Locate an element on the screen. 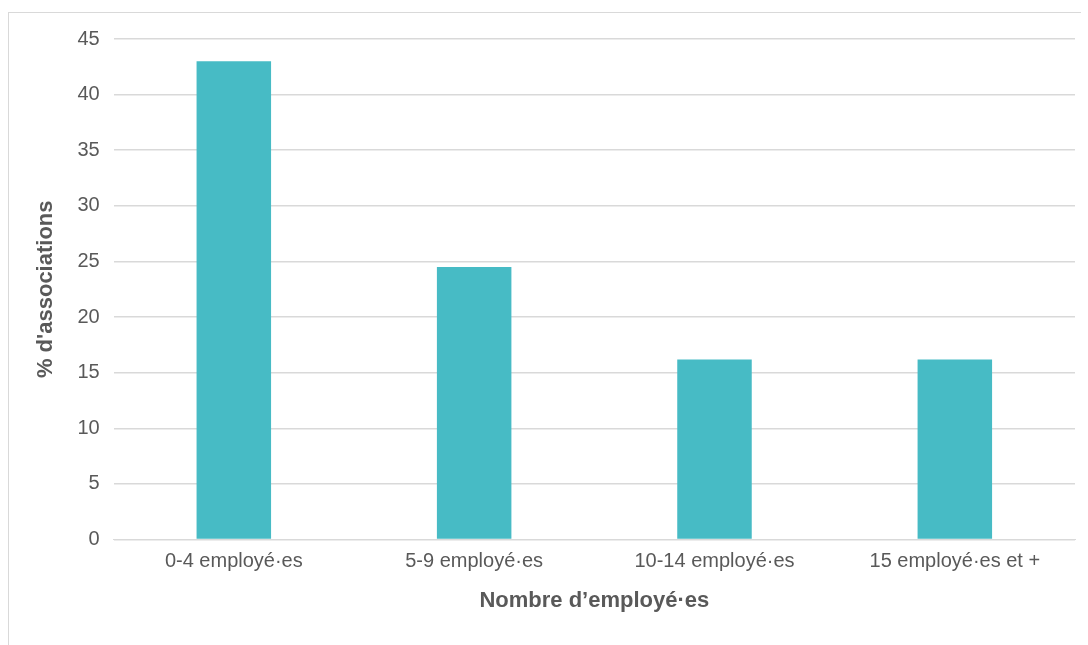 This screenshot has height=645, width=1088. y-tick-label: 10 is located at coordinates (88, 426).